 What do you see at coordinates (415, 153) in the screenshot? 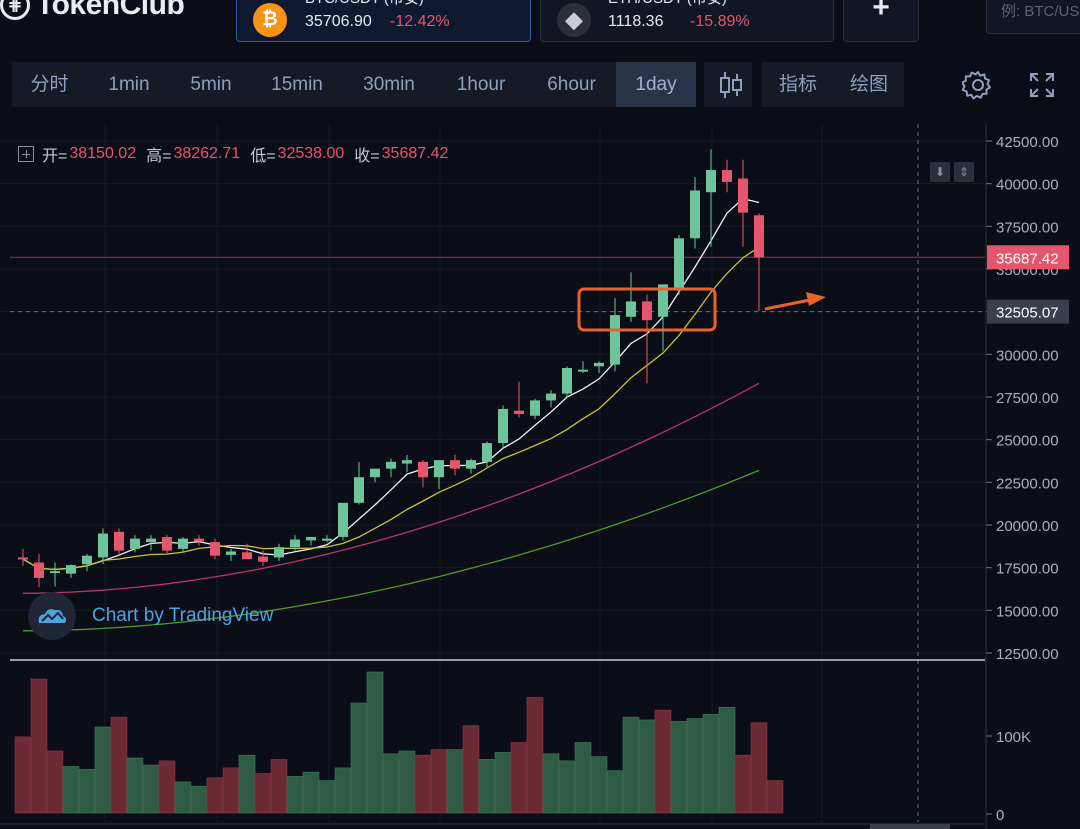
I see `close-value: 35687.42` at bounding box center [415, 153].